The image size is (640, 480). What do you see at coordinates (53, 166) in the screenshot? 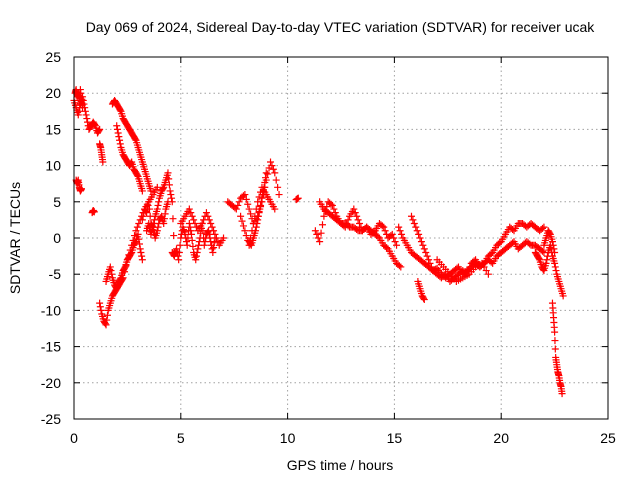
I see `y-tick-label: 10` at bounding box center [53, 166].